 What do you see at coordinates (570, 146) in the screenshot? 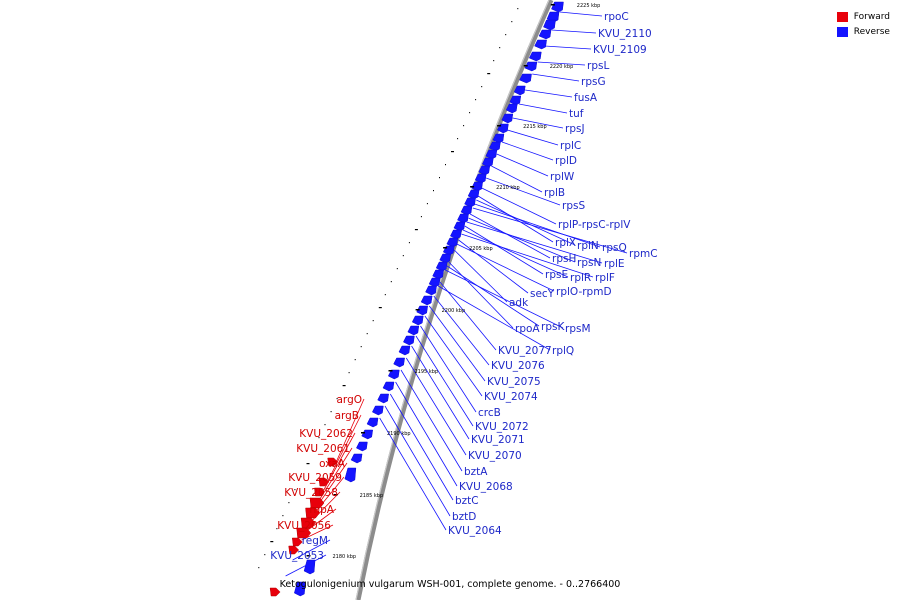
I see `gene-label-rplc: rplC` at bounding box center [570, 146].